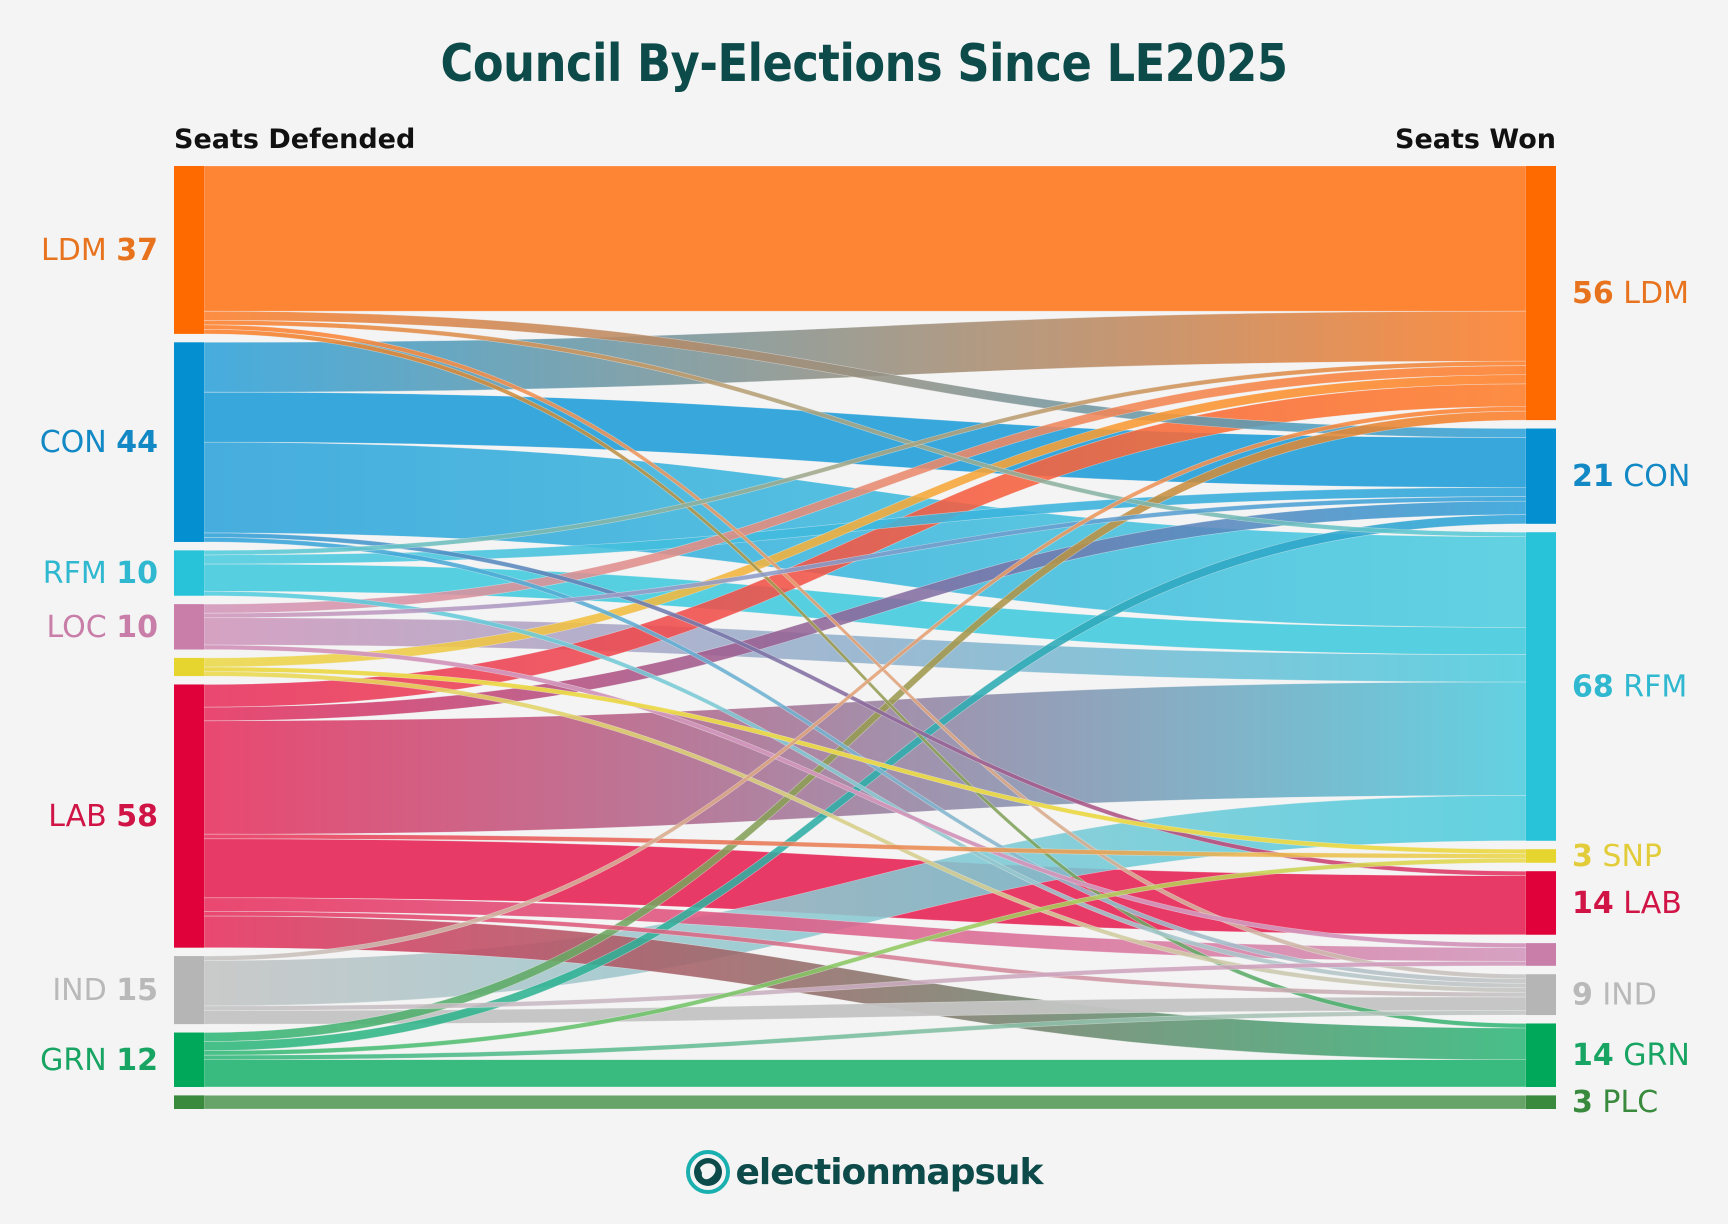 The image size is (1728, 1224). I want to click on left-label-con: CON 44, so click(99, 442).